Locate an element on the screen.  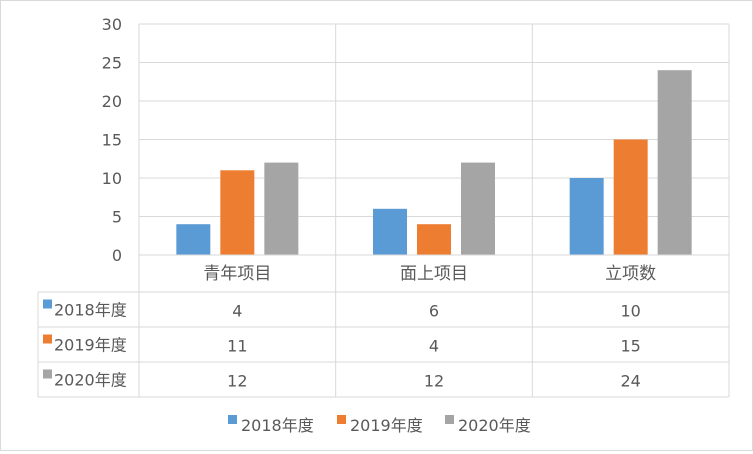
y-tick-label: 30 is located at coordinates (112, 24).